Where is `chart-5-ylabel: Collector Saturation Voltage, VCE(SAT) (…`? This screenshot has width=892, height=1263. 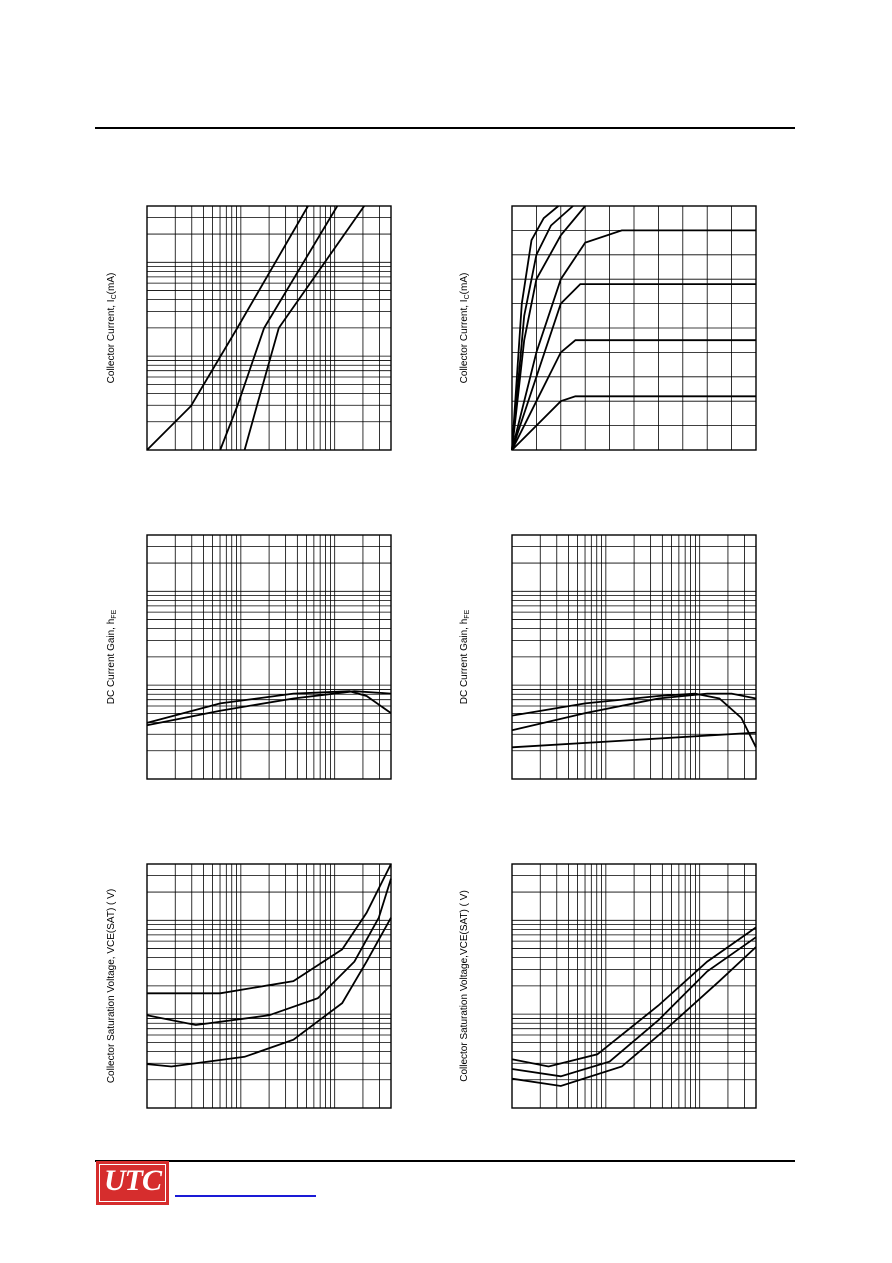
chart-5-ylabel: Collector Saturation Voltage, VCE(SAT) (… is located at coordinates (111, 986).